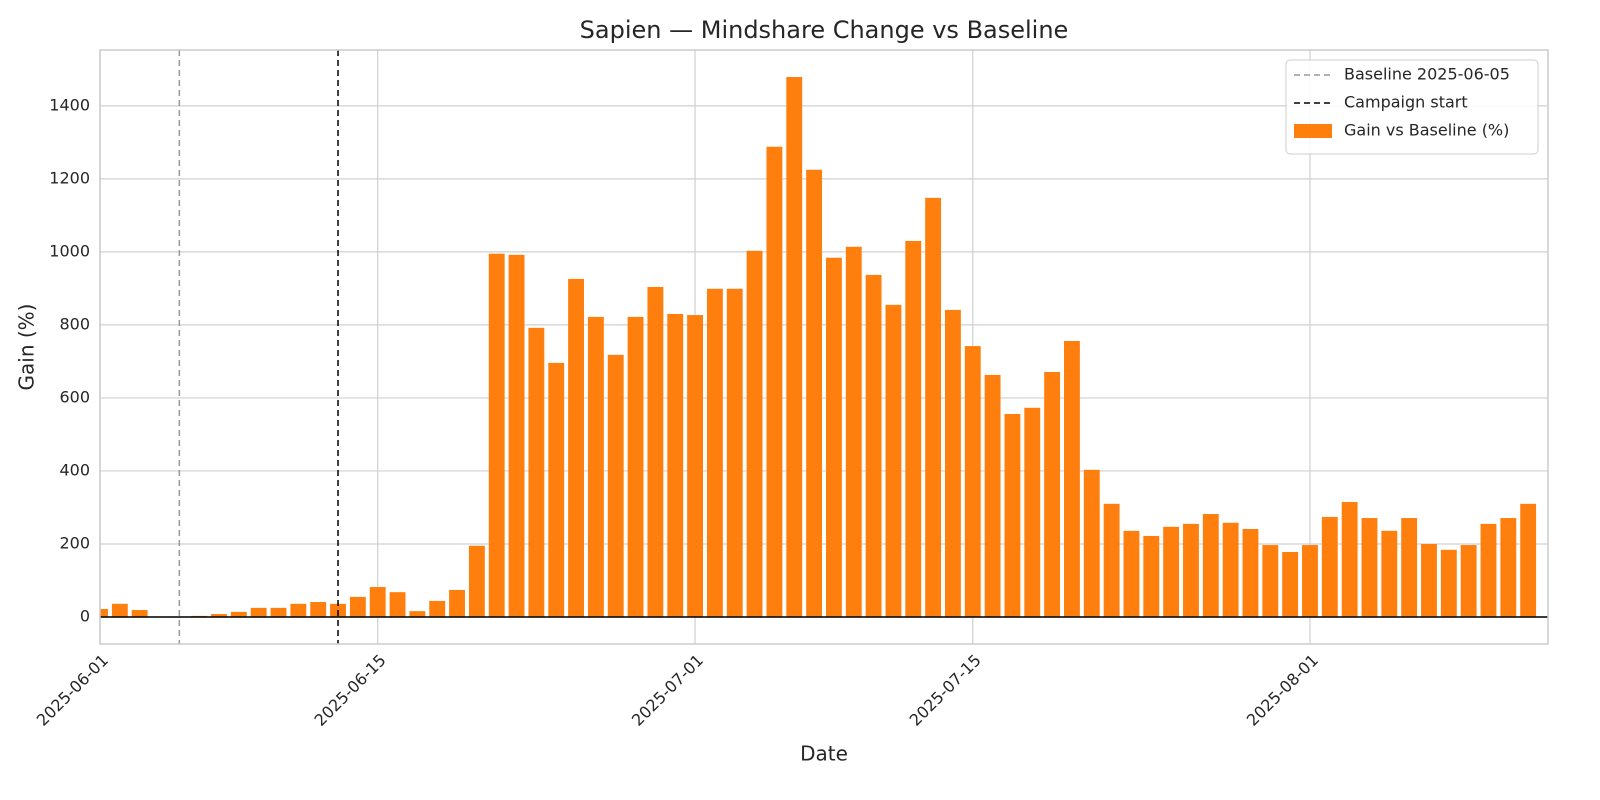 The height and width of the screenshot is (800, 1600). What do you see at coordinates (69, 177) in the screenshot?
I see `y-tick-label: 1200` at bounding box center [69, 177].